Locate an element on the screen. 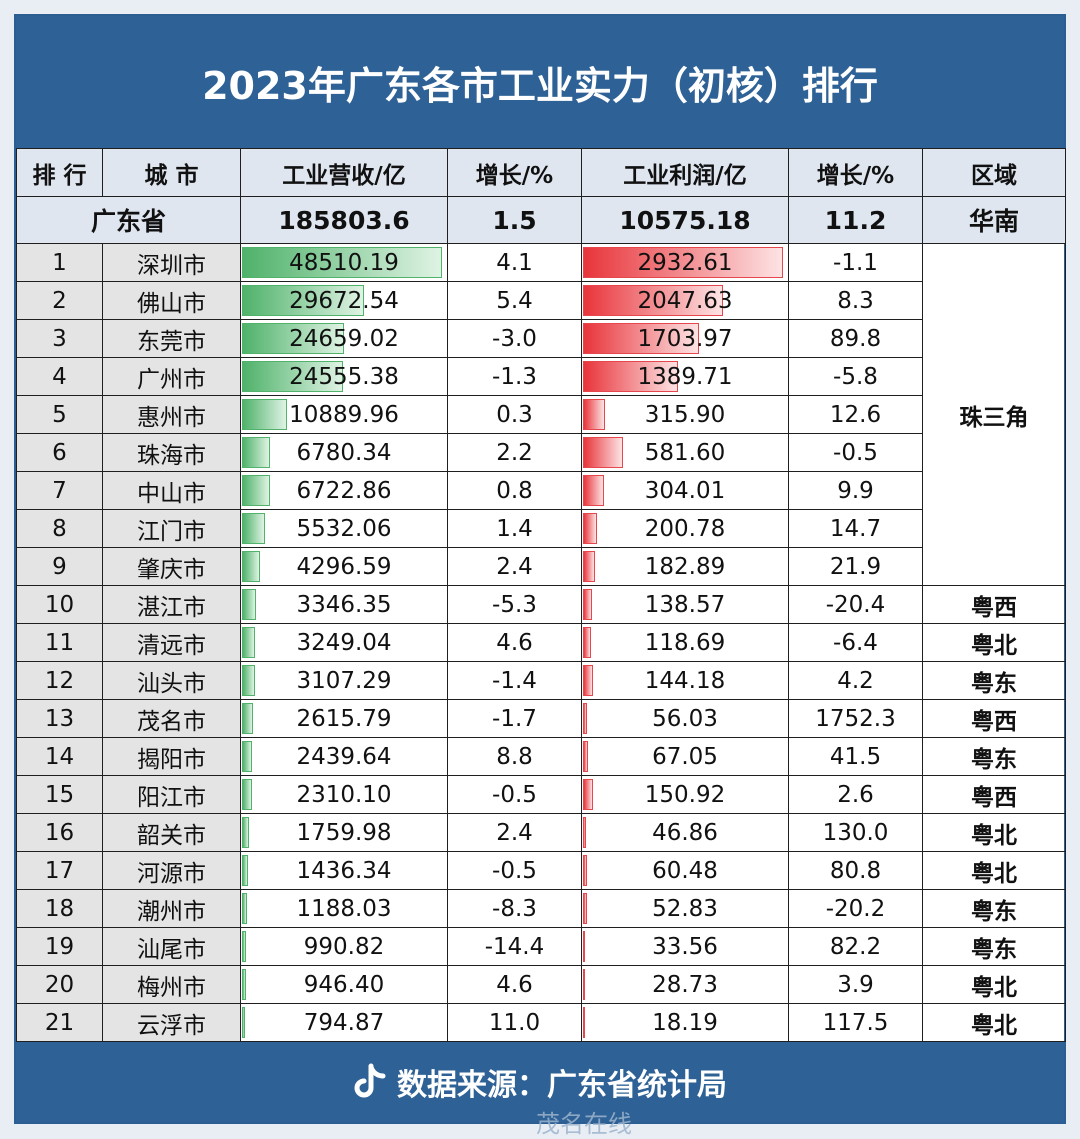  profit-value: 581.60 is located at coordinates (685, 452).